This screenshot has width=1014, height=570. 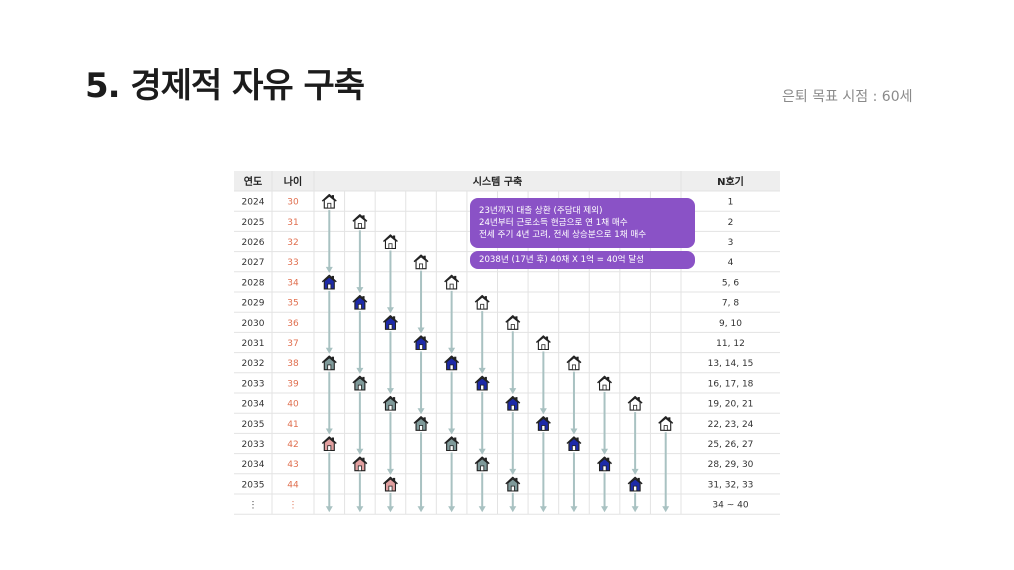 I want to click on cell-year: 2025, so click(x=253, y=223).